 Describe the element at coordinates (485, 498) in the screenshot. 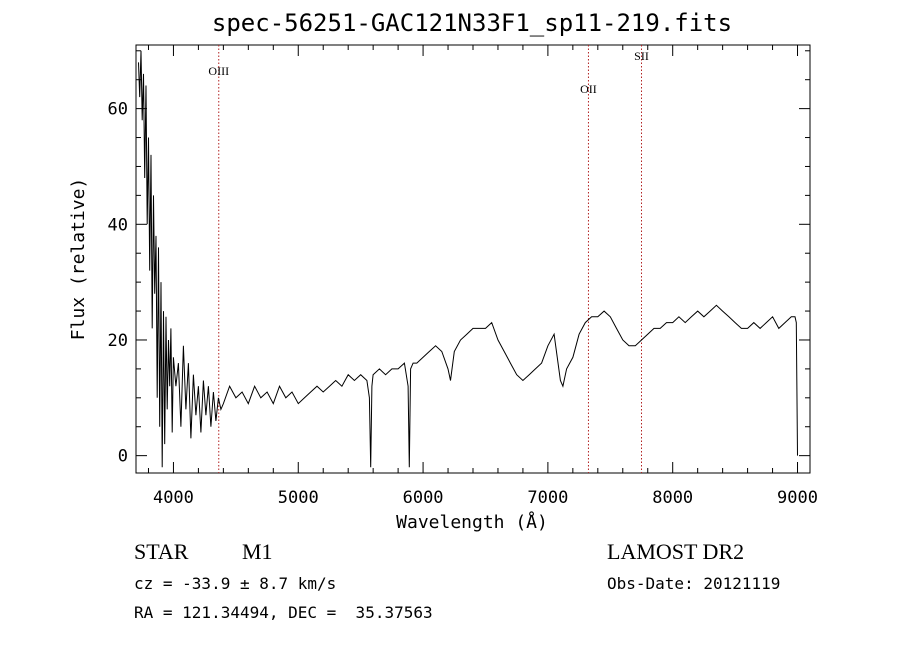

I see `x-tick-labels: 4000 5000 6000 7000 8000 9000` at that location.